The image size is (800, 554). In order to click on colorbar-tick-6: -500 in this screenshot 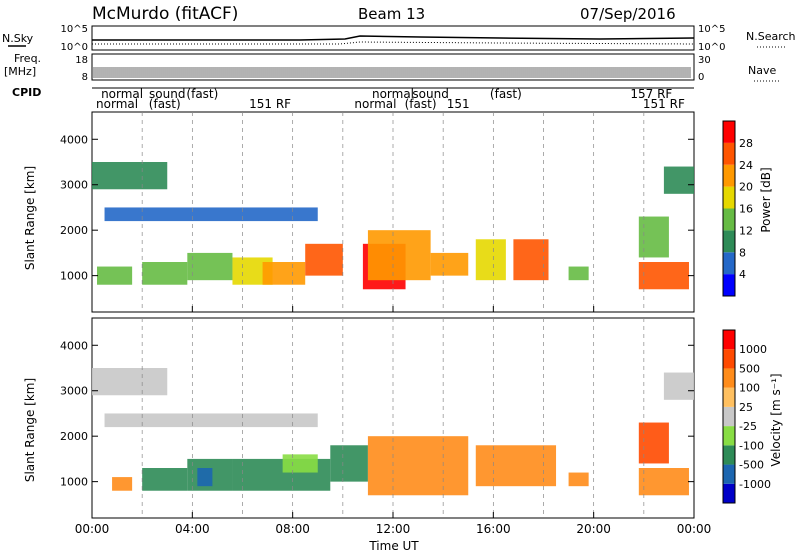, I will do `click(751, 465)`.